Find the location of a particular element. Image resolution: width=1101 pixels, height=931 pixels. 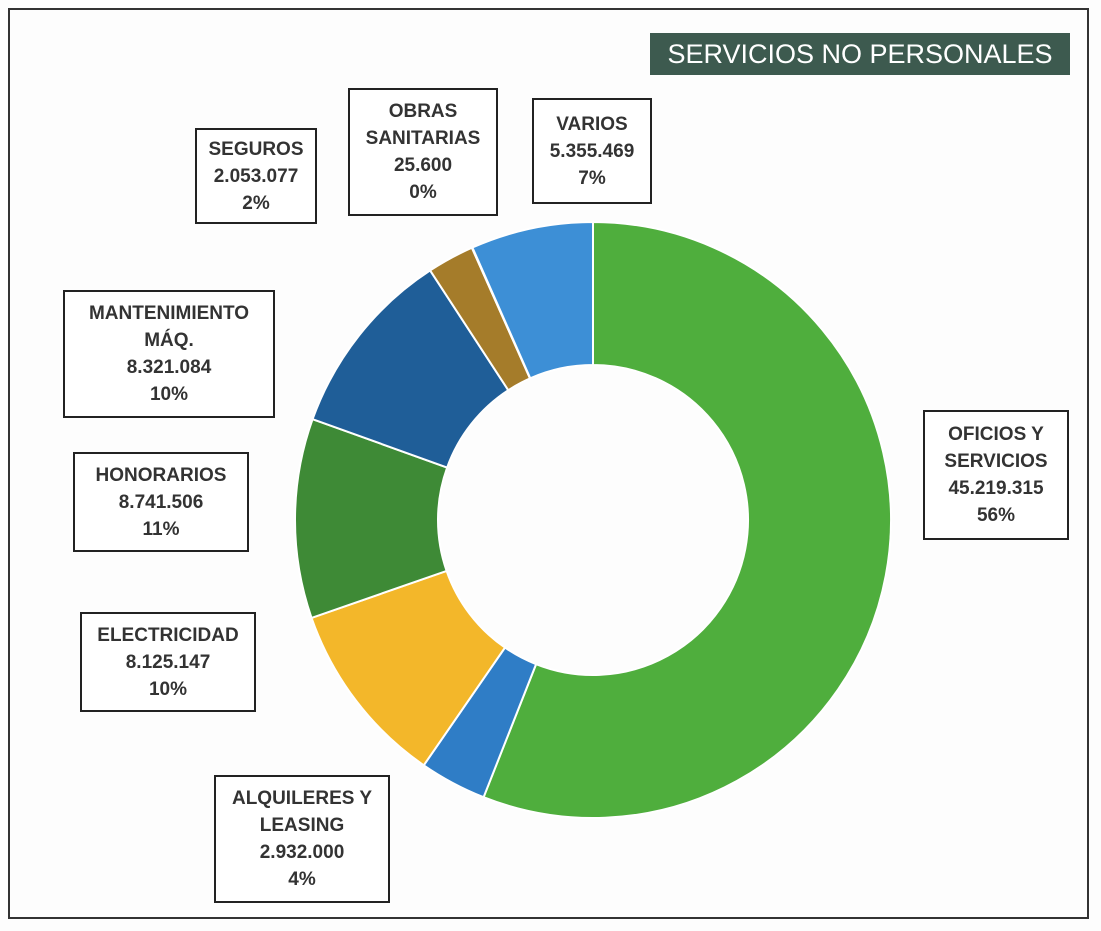

percent-label: 11% is located at coordinates (161, 529).